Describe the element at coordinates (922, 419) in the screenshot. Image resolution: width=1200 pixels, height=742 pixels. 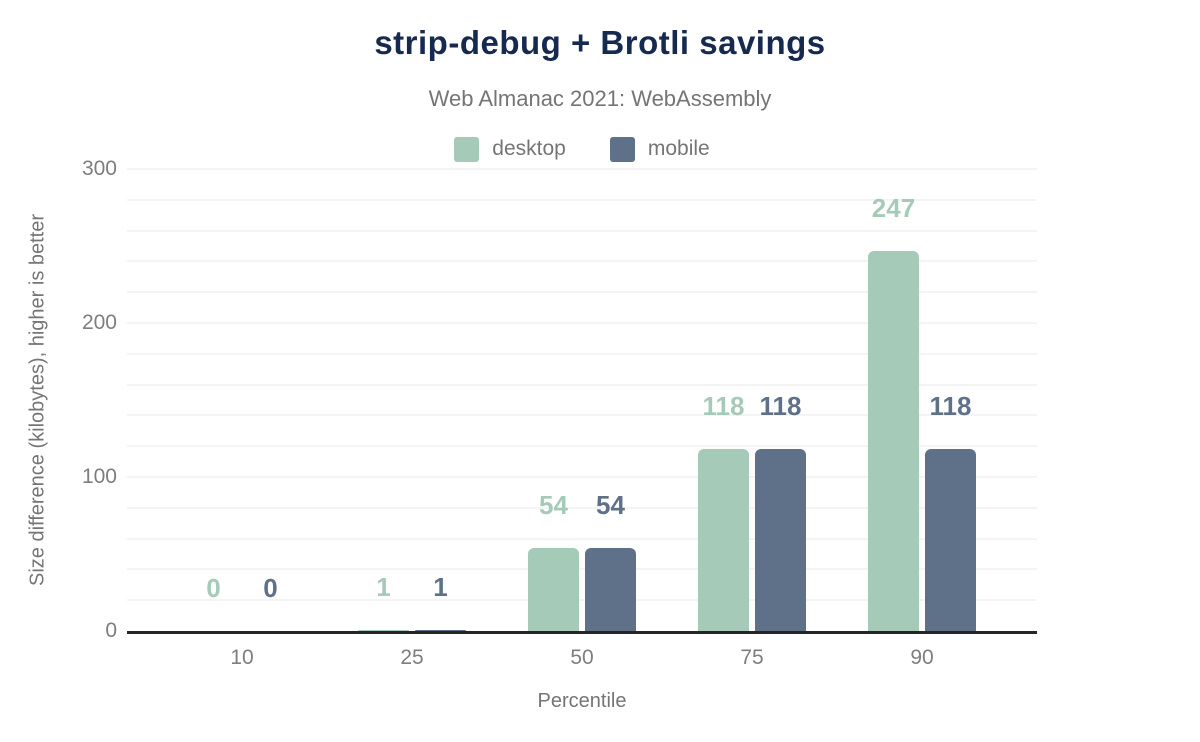
I see `bar-group: 247 118 90` at that location.